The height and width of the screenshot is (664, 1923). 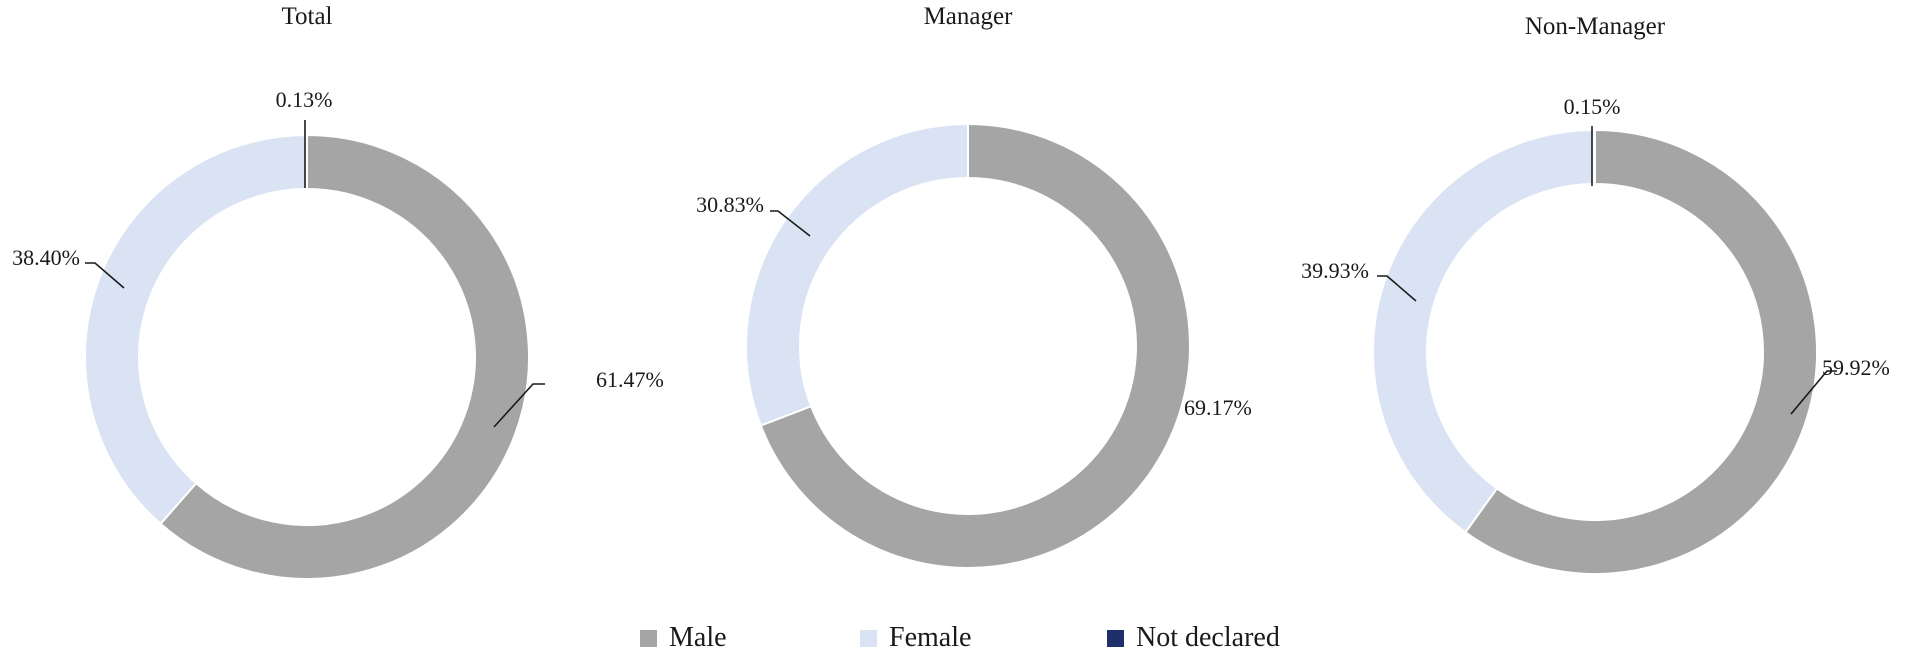 What do you see at coordinates (790, 223) in the screenshot?
I see `leader-line-manager-female` at bounding box center [790, 223].